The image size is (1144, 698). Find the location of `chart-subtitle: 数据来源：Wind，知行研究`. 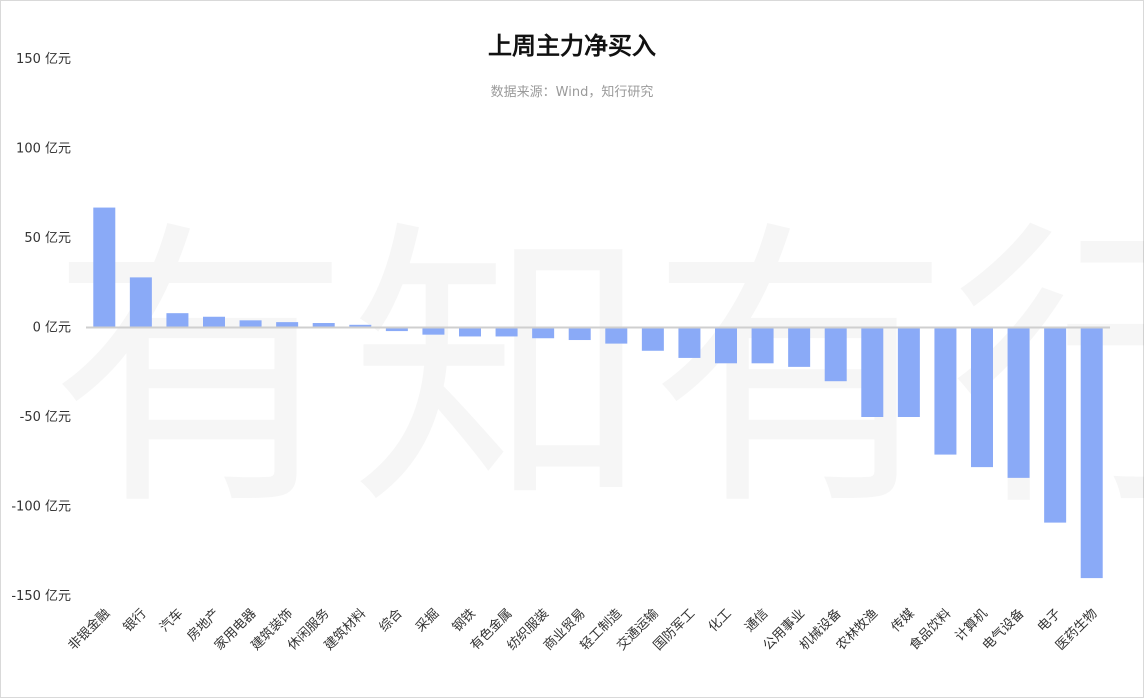

chart-subtitle: 数据来源：Wind，知行研究 is located at coordinates (572, 92).